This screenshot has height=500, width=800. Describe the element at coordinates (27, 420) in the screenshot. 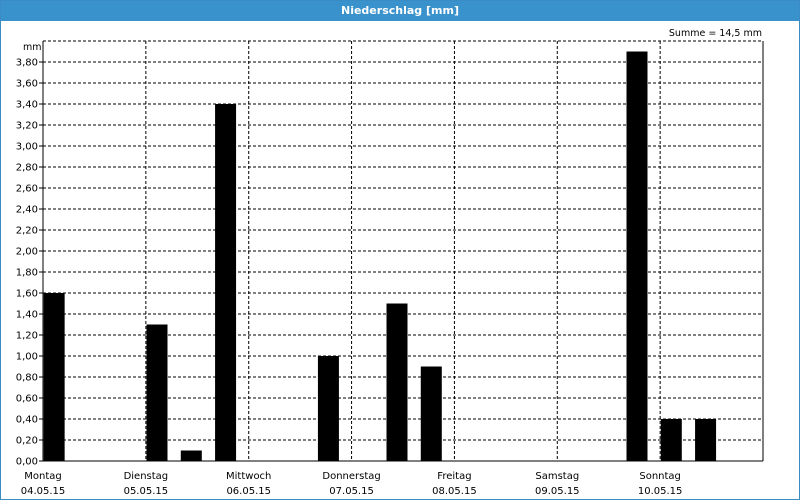

I see `y-tick-label: 0,40` at that location.